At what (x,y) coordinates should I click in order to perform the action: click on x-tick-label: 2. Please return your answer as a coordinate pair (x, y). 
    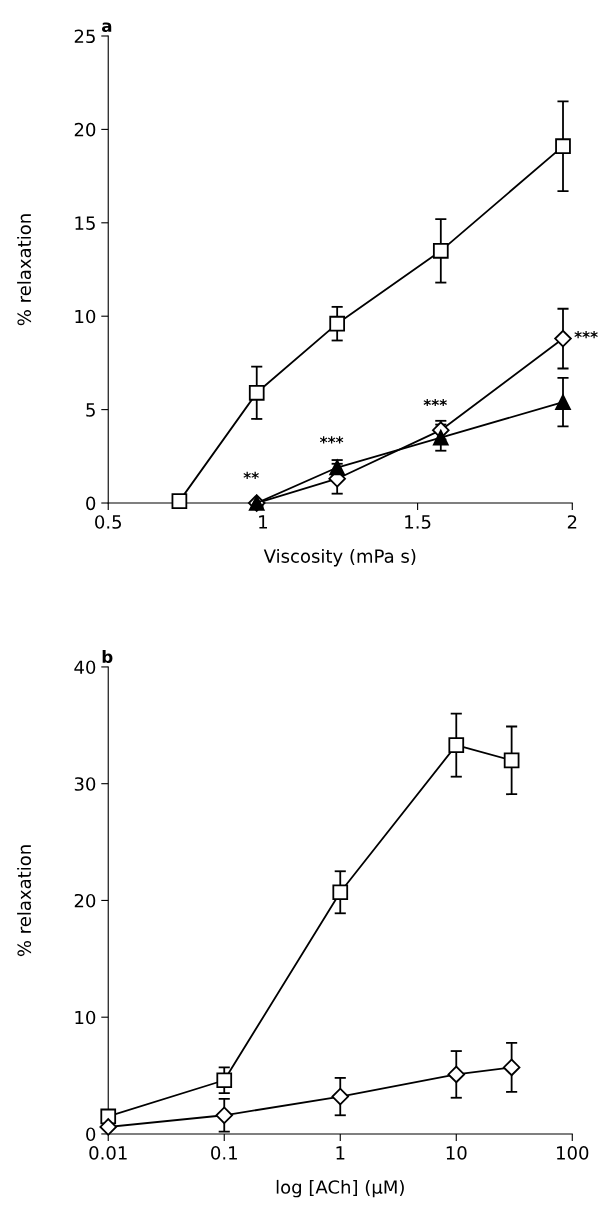
    Looking at the image, I should click on (572, 522).